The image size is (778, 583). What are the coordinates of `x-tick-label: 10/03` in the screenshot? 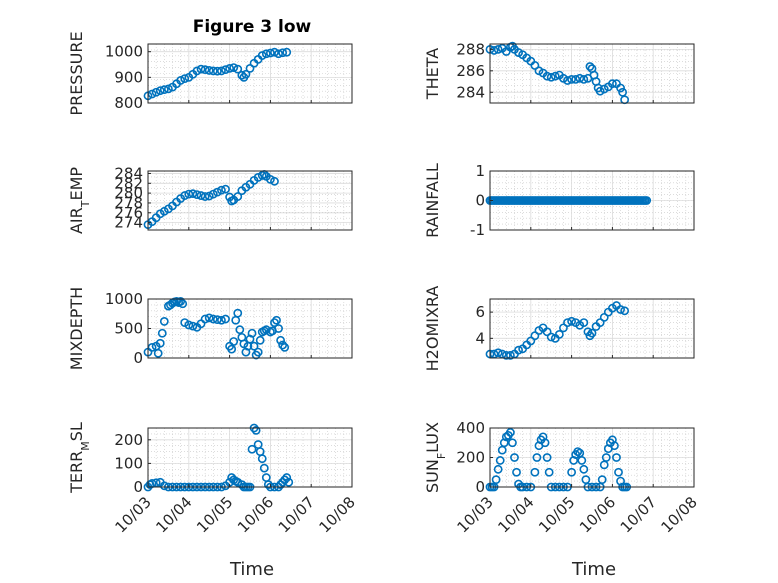 It's located at (475, 514).